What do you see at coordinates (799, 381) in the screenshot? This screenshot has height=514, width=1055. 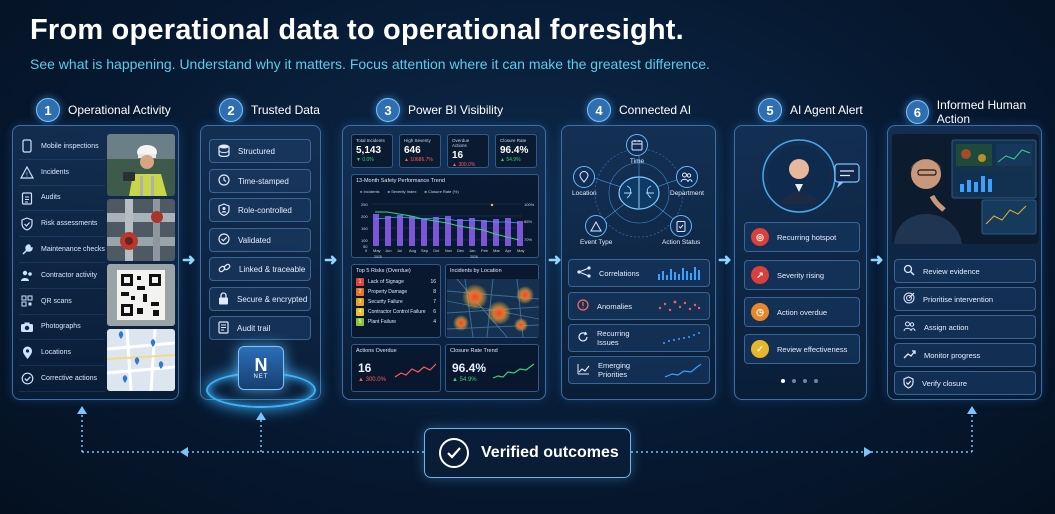 I see `carousel-dots` at bounding box center [799, 381].